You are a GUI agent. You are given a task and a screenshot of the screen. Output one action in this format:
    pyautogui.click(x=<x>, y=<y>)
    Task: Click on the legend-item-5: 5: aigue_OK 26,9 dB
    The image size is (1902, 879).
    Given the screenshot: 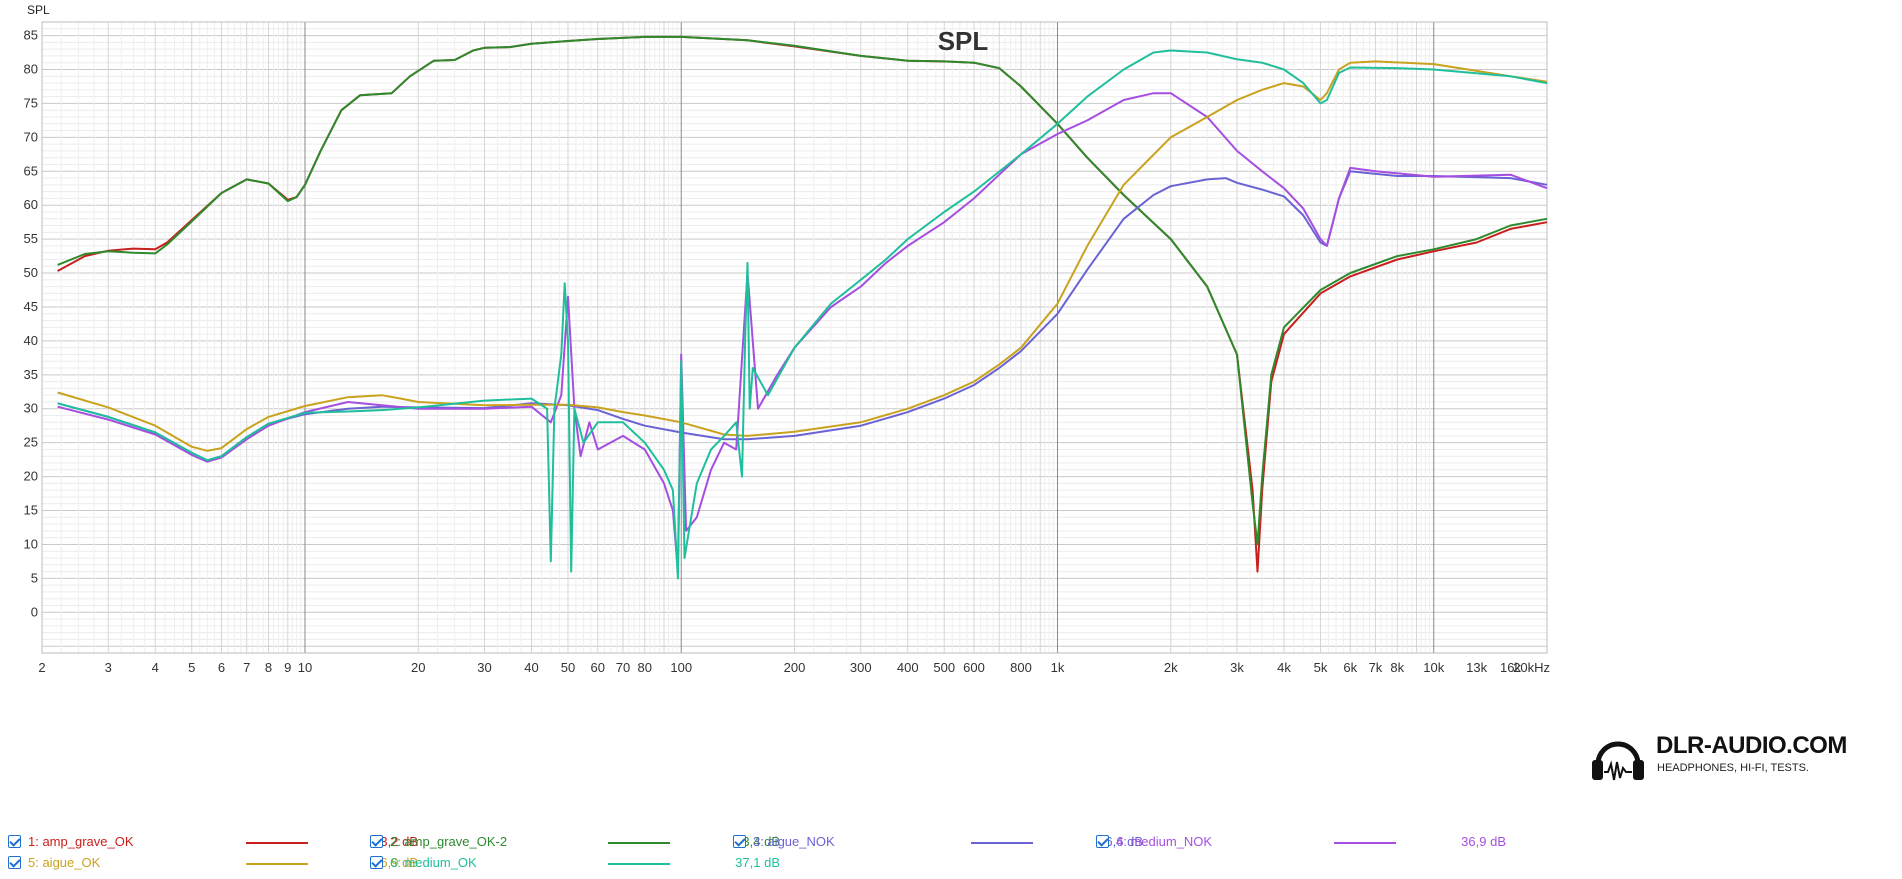 What is the action you would take?
    pyautogui.click(x=218, y=864)
    